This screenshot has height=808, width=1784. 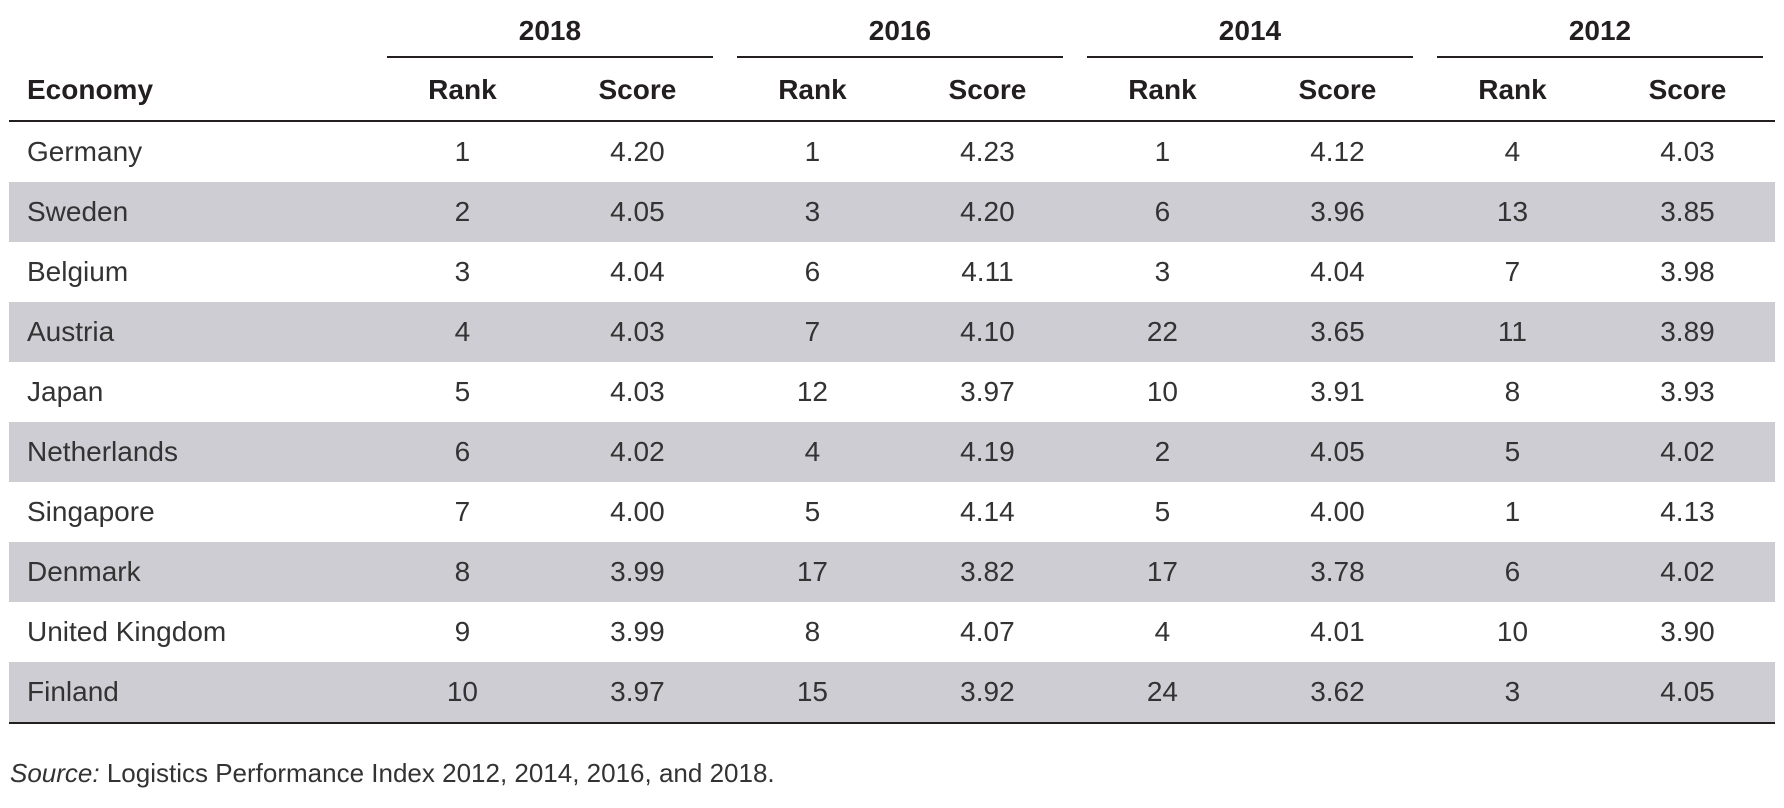 What do you see at coordinates (1687, 212) in the screenshot?
I see `score-cell: 3.85` at bounding box center [1687, 212].